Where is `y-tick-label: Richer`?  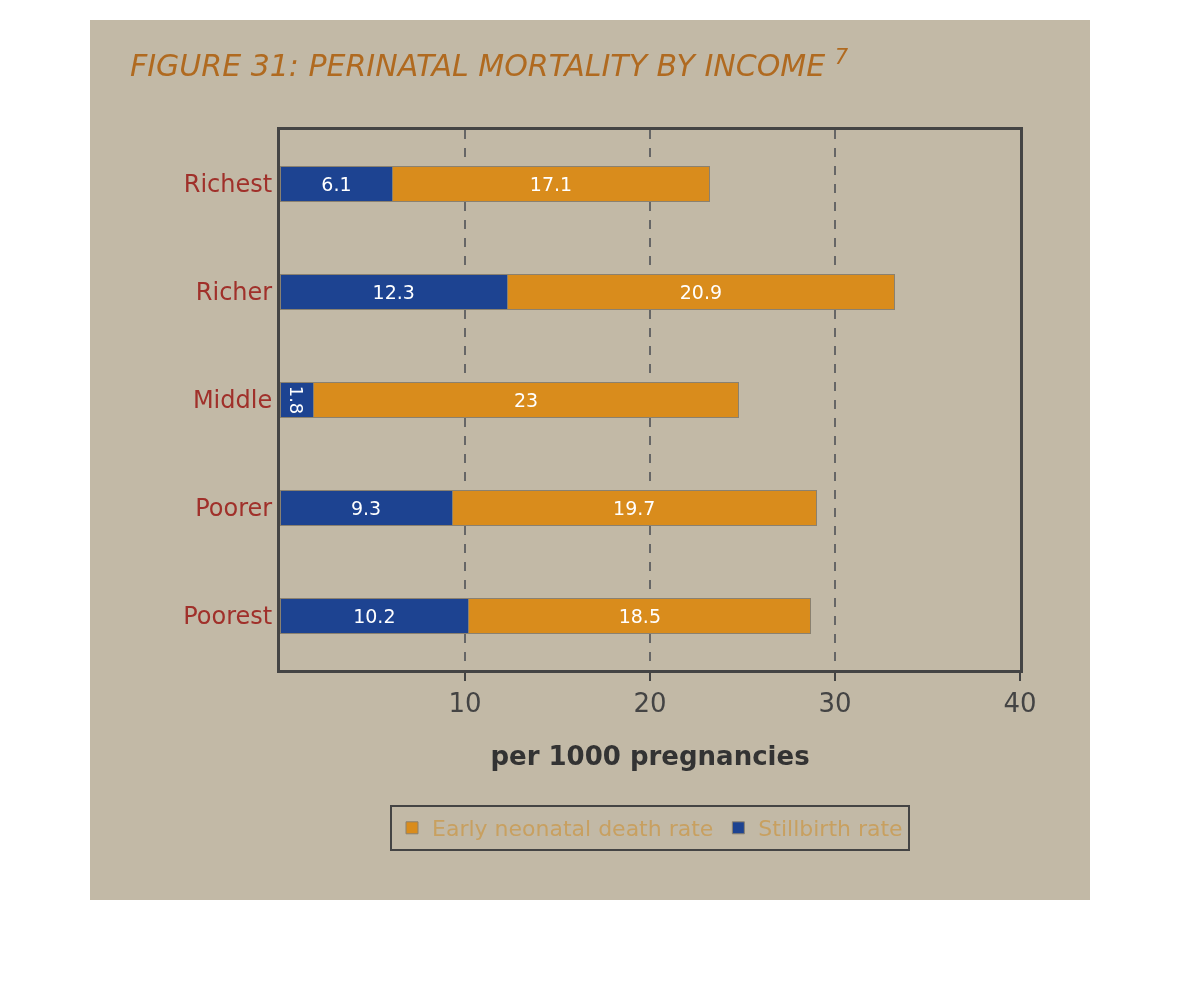 y-tick-label: Richer is located at coordinates (234, 292).